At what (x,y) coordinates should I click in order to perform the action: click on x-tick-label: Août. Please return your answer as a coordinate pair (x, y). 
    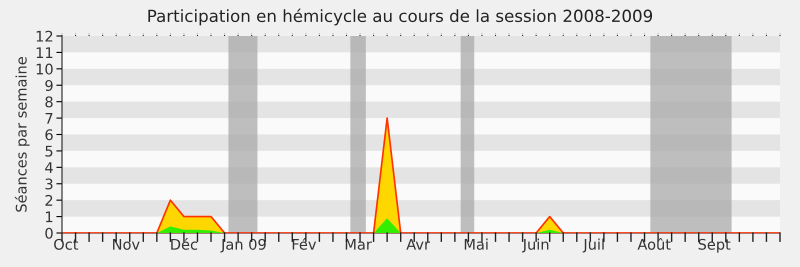
    Looking at the image, I should click on (654, 244).